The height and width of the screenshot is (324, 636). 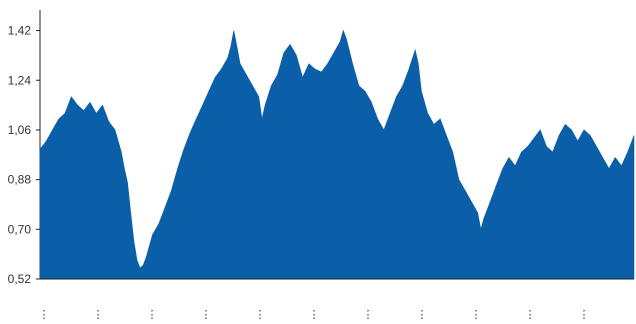 What do you see at coordinates (24, 148) in the screenshot?
I see `y-axis: 0,52 0,70 0,88 1,06 1,24 1,42` at bounding box center [24, 148].